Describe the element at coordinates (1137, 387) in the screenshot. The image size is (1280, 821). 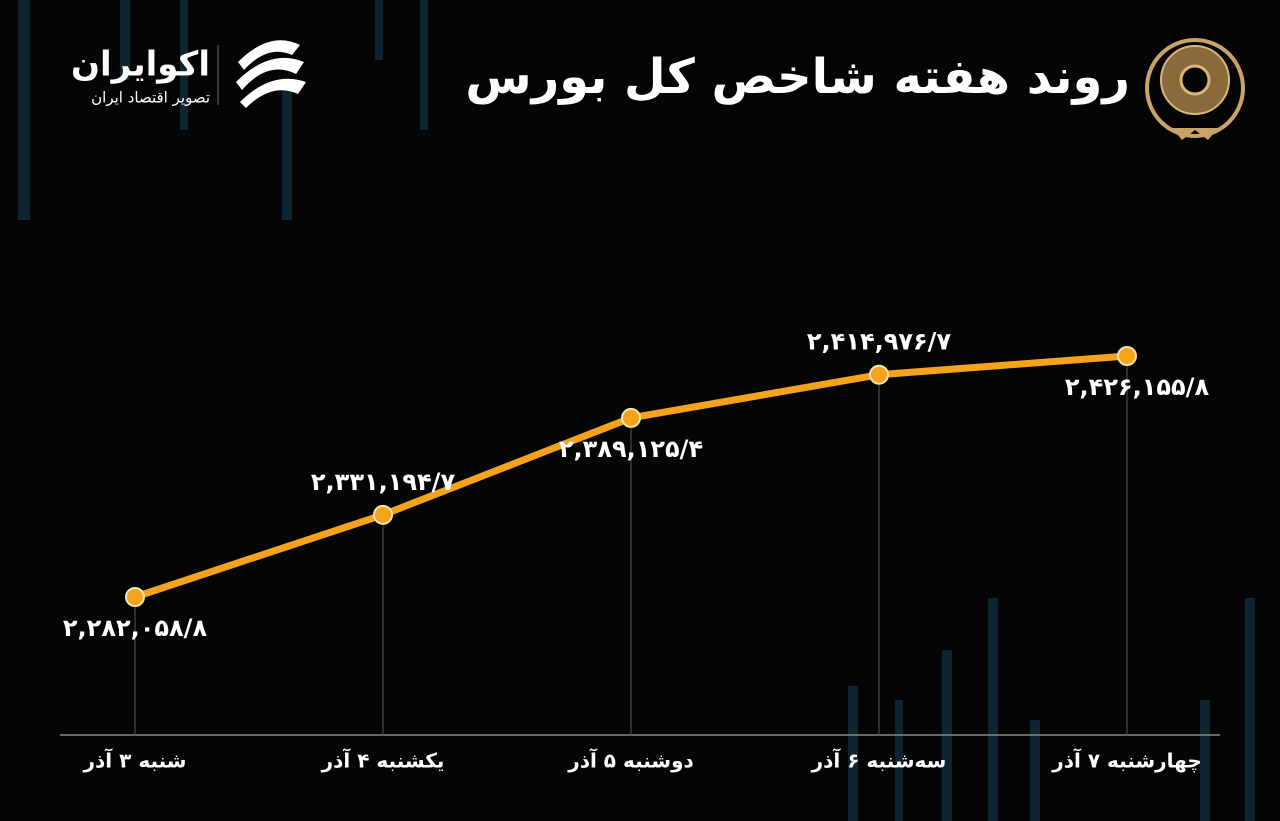
I see `value-label: ۲,۴۲۶,۱۵۵/۸` at that location.